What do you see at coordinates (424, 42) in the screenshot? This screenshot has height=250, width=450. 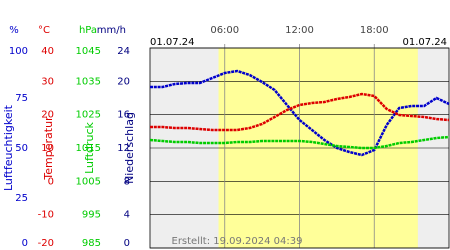 I see `date-right: 01.07.24` at bounding box center [424, 42].